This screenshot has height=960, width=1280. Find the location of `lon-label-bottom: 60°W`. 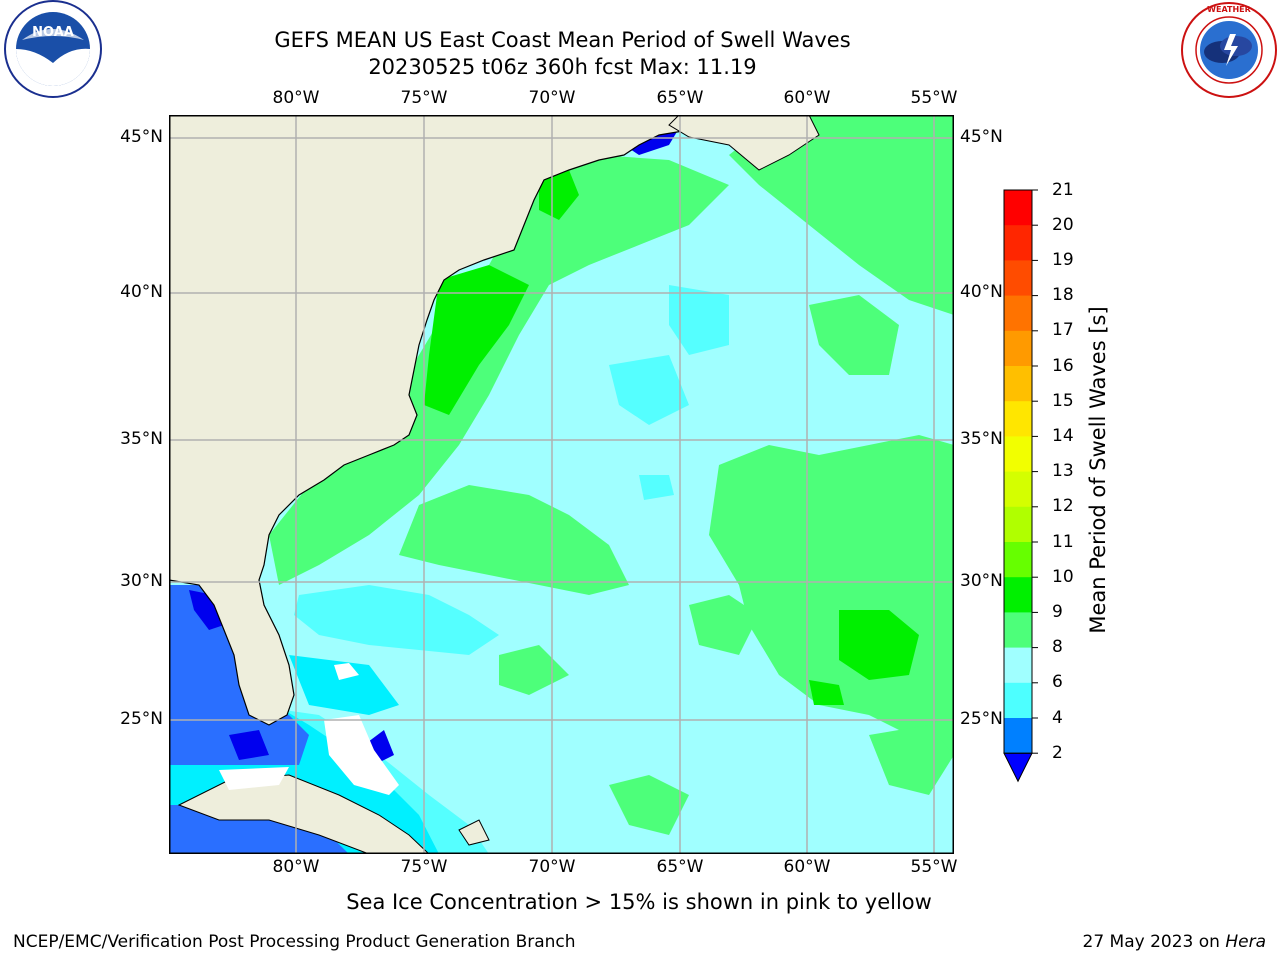

lon-label-bottom: 60°W is located at coordinates (807, 867).